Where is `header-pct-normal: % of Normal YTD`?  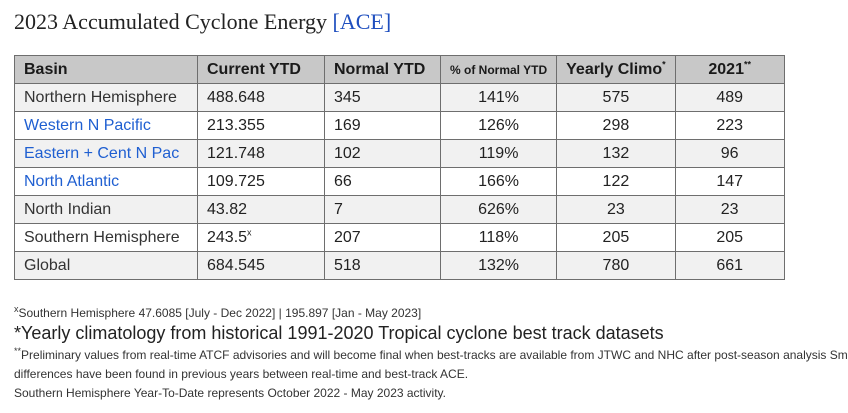
header-pct-normal: % of Normal YTD is located at coordinates (498, 69).